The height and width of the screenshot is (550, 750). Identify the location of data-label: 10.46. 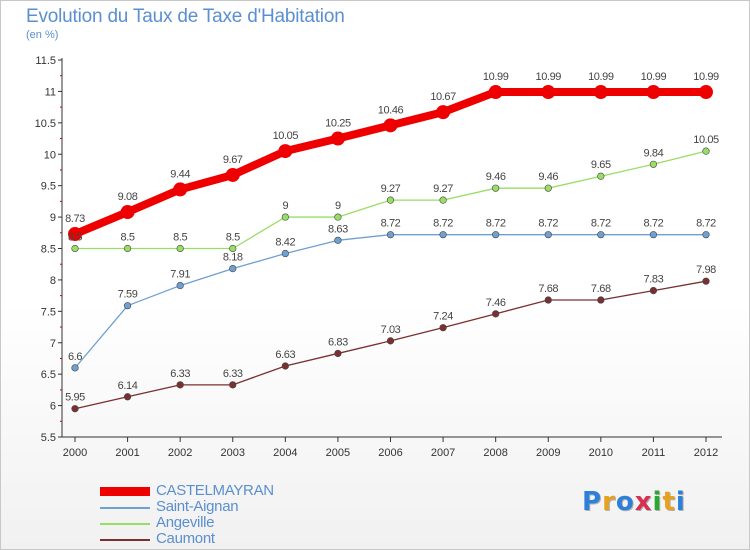
(391, 110).